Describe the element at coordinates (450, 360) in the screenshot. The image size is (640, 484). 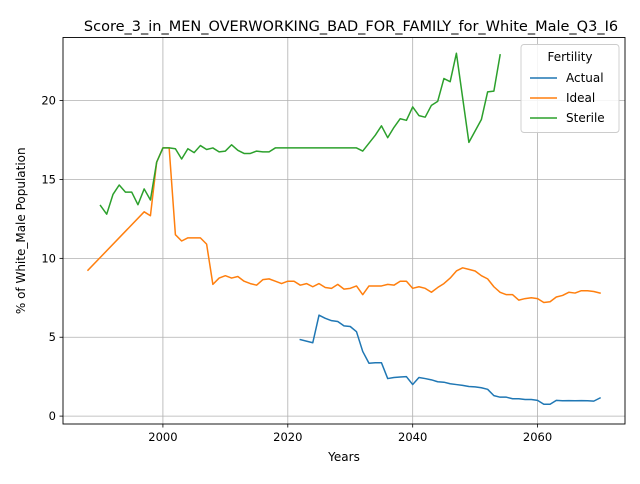
I see `series-line-actual` at that location.